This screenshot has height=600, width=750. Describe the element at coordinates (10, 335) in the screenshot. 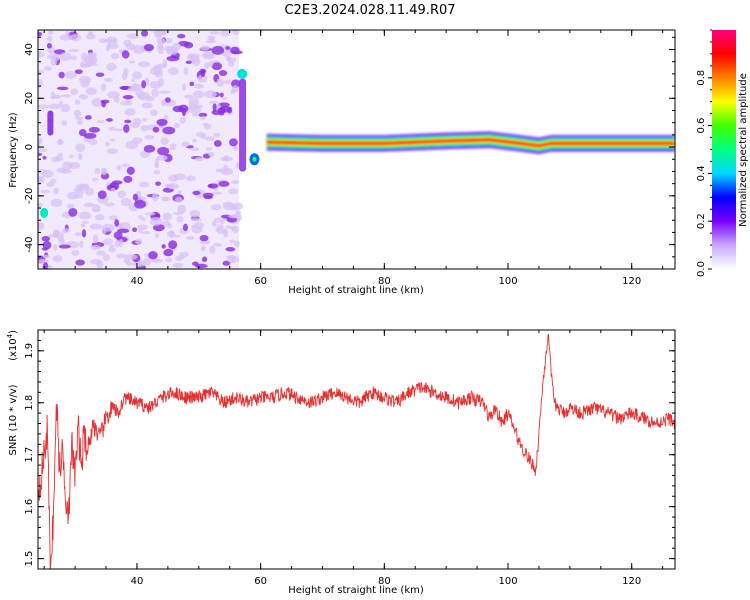

I see `snr-multiplier-exp: 4` at that location.